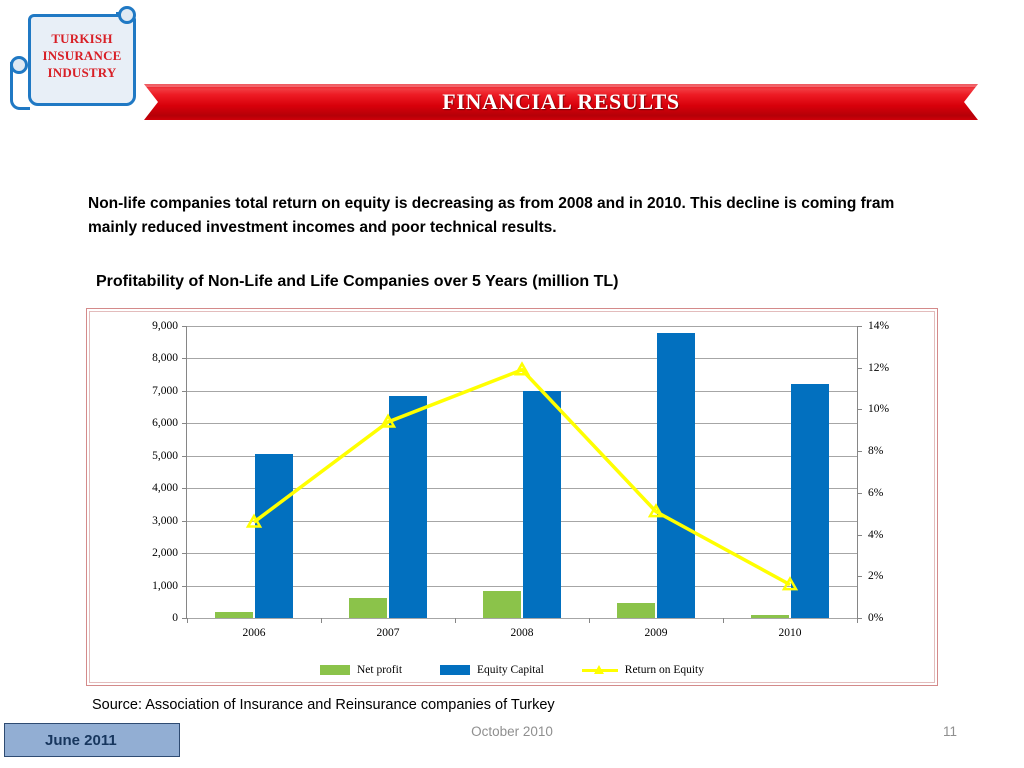 The height and width of the screenshot is (768, 1024). Describe the element at coordinates (234, 615) in the screenshot. I see `bar-net-profit-2006` at that location.